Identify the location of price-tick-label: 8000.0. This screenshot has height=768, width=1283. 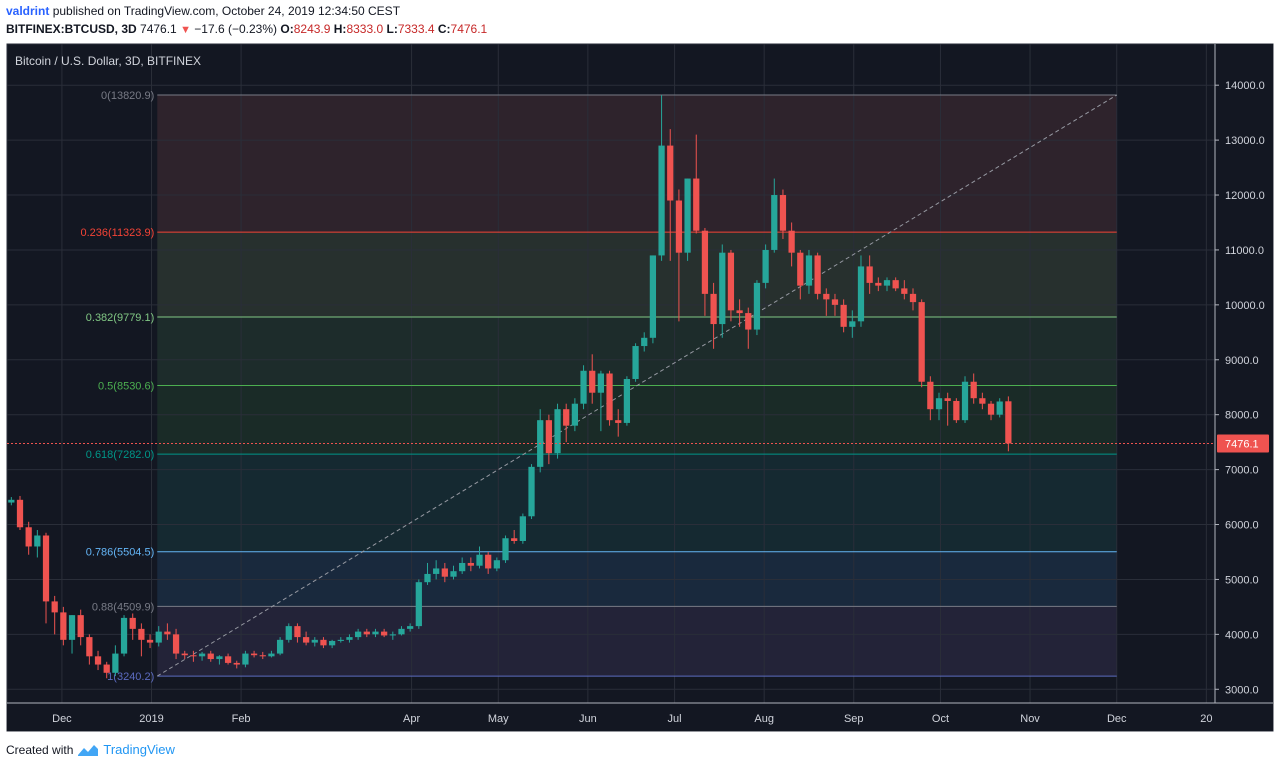
(1242, 416).